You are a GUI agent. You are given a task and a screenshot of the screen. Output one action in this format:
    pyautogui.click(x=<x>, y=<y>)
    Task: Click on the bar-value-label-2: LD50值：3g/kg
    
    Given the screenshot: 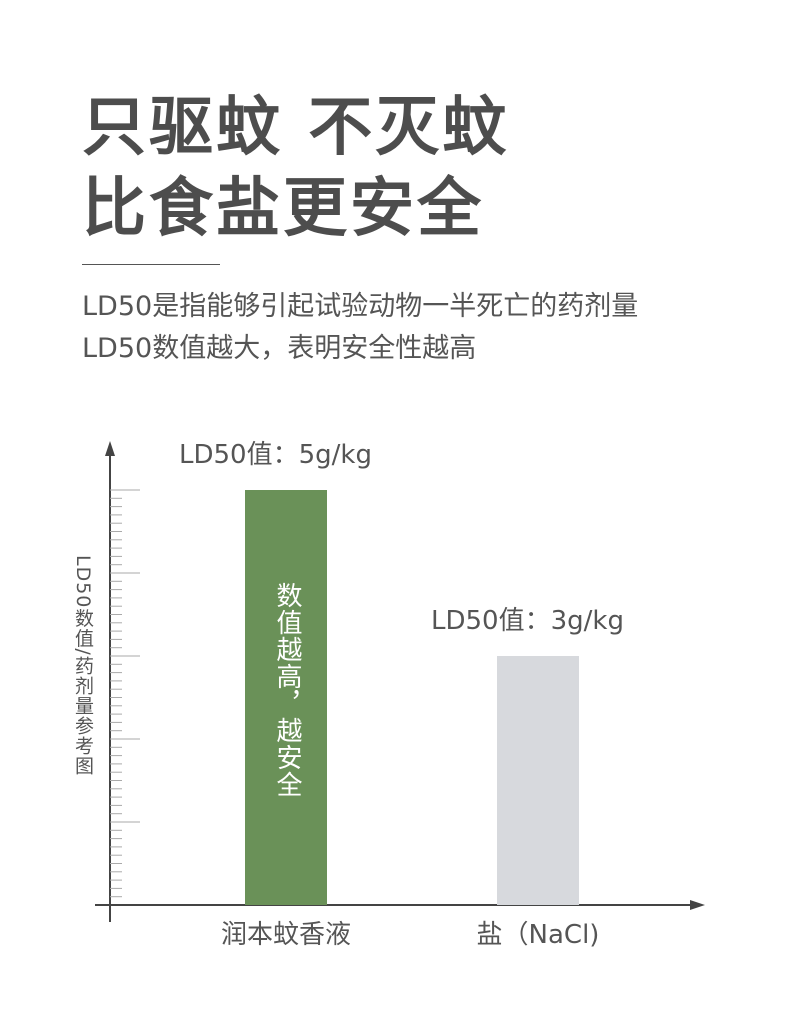 What is the action you would take?
    pyautogui.click(x=527, y=621)
    